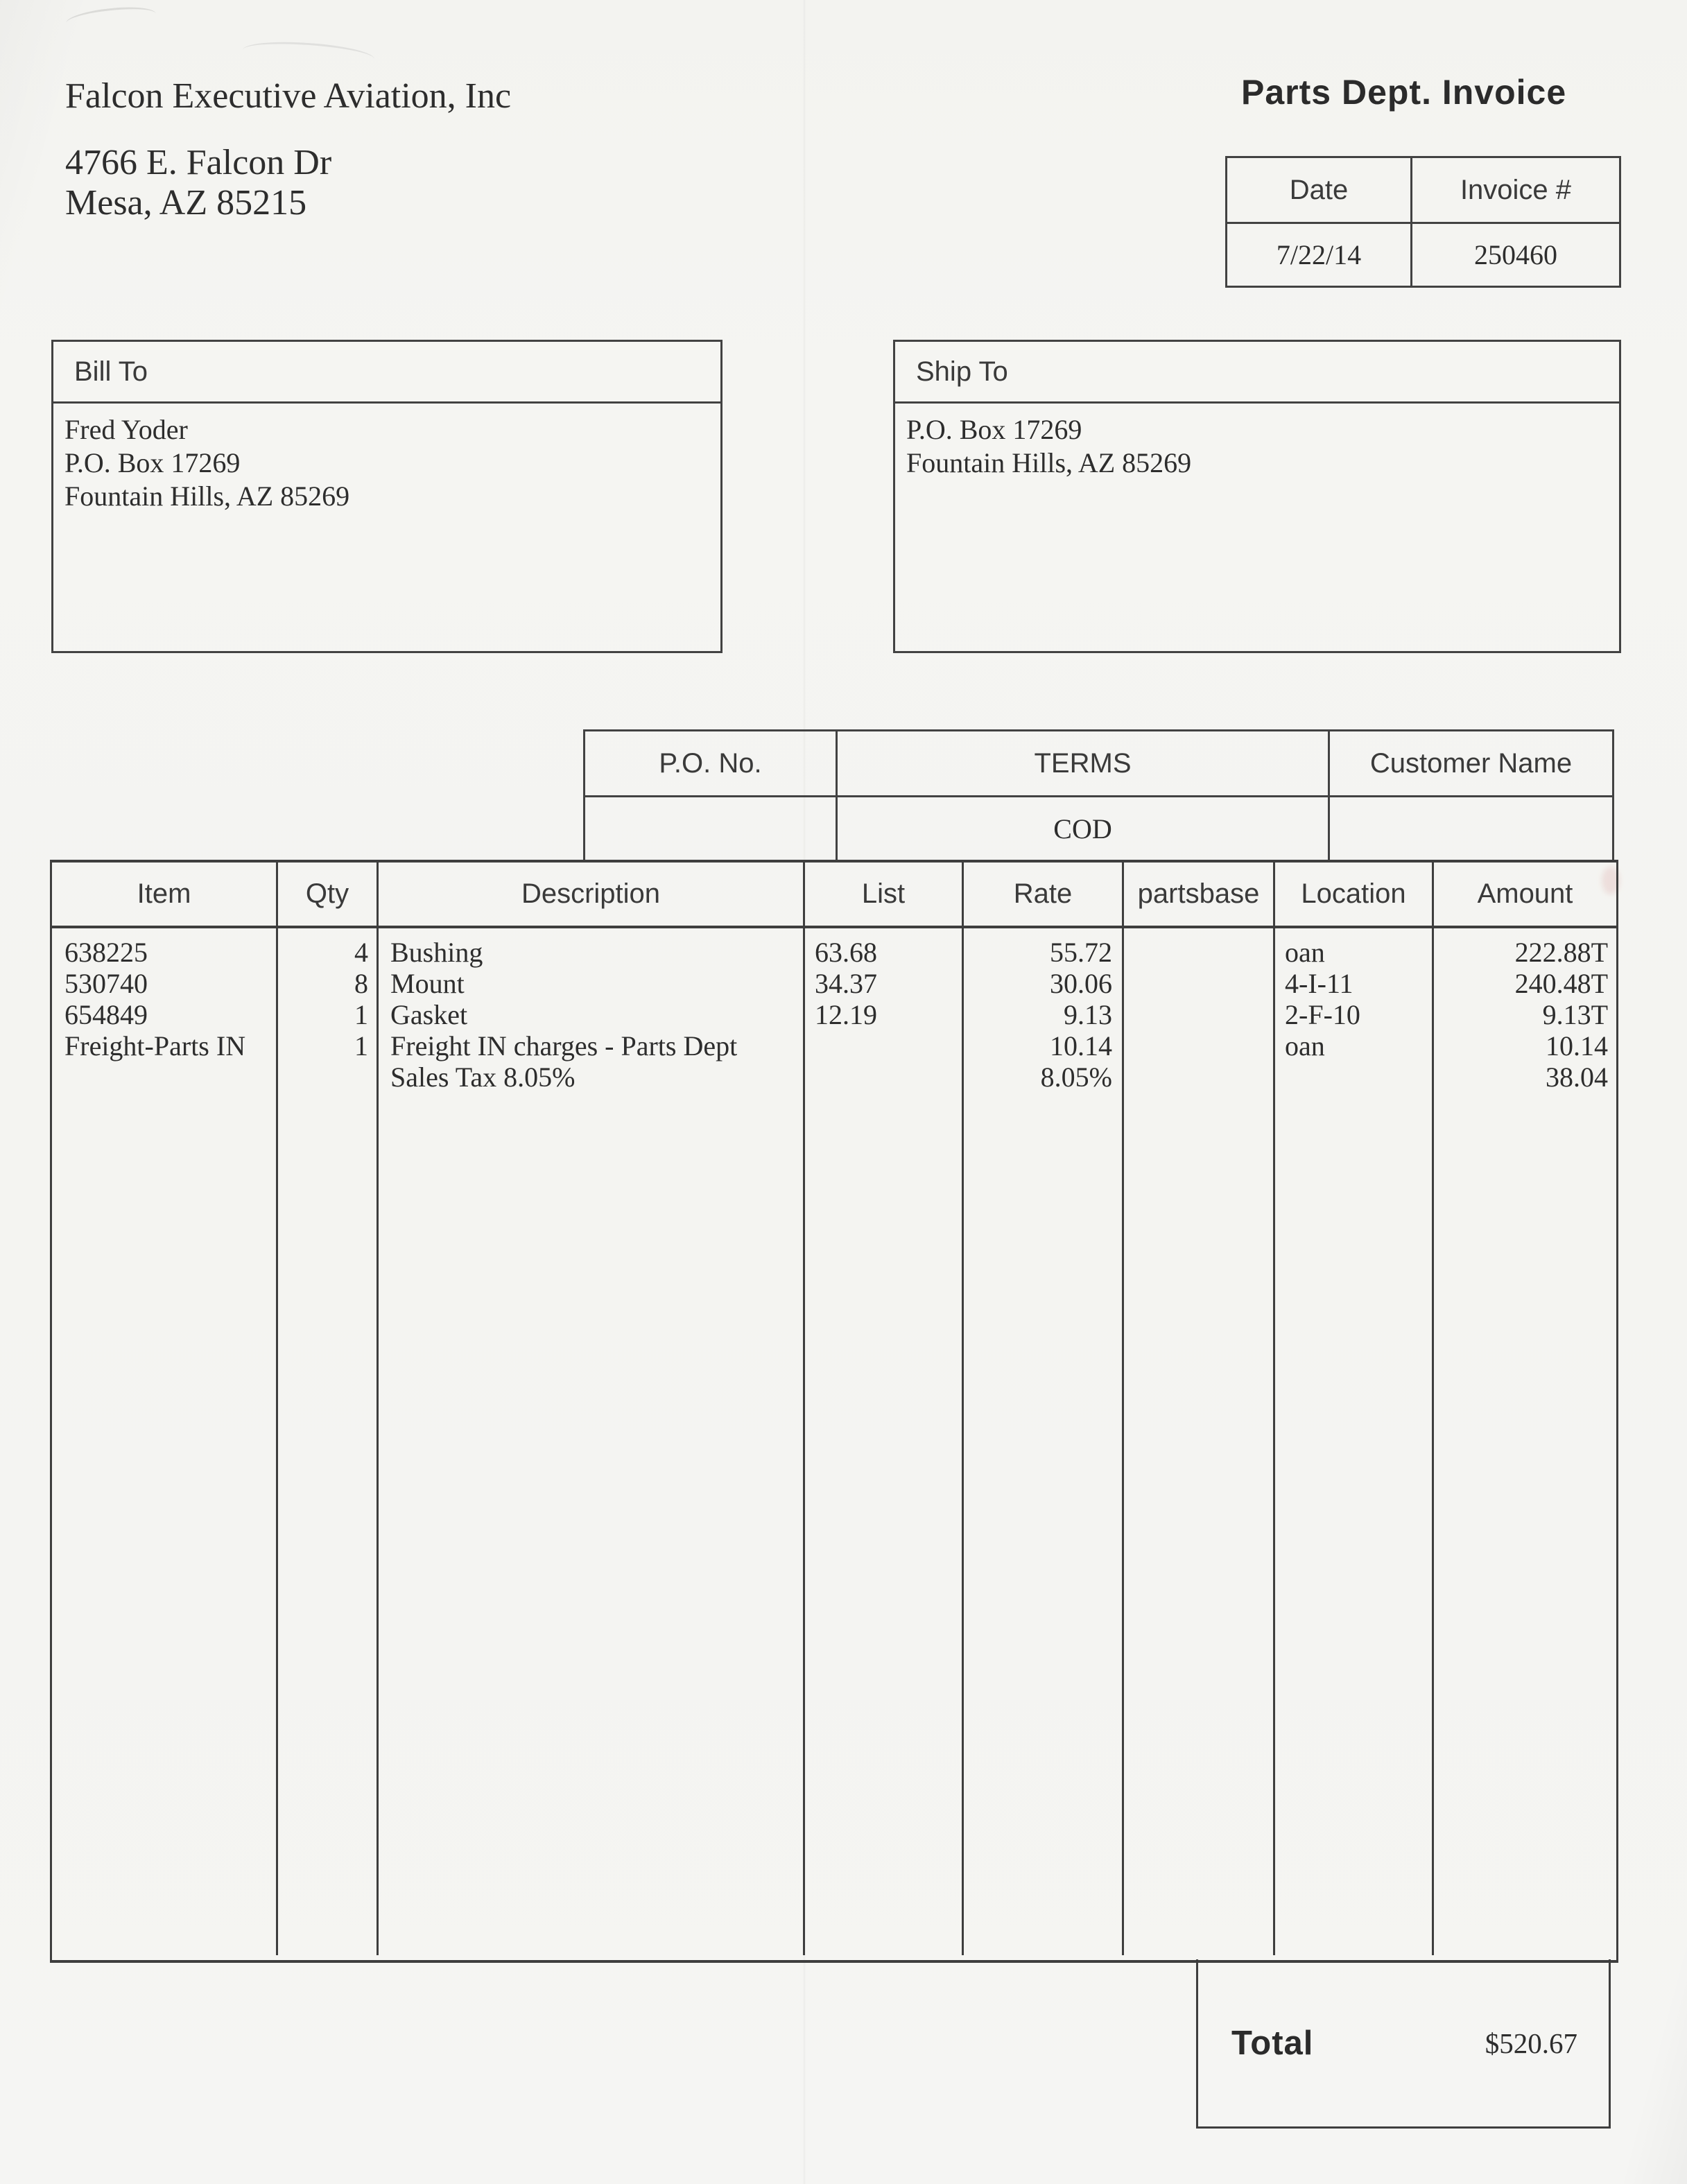 The image size is (1687, 2184). I want to click on order-info-header-row: P.O. No. TERMS Customer Name, so click(1098, 764).